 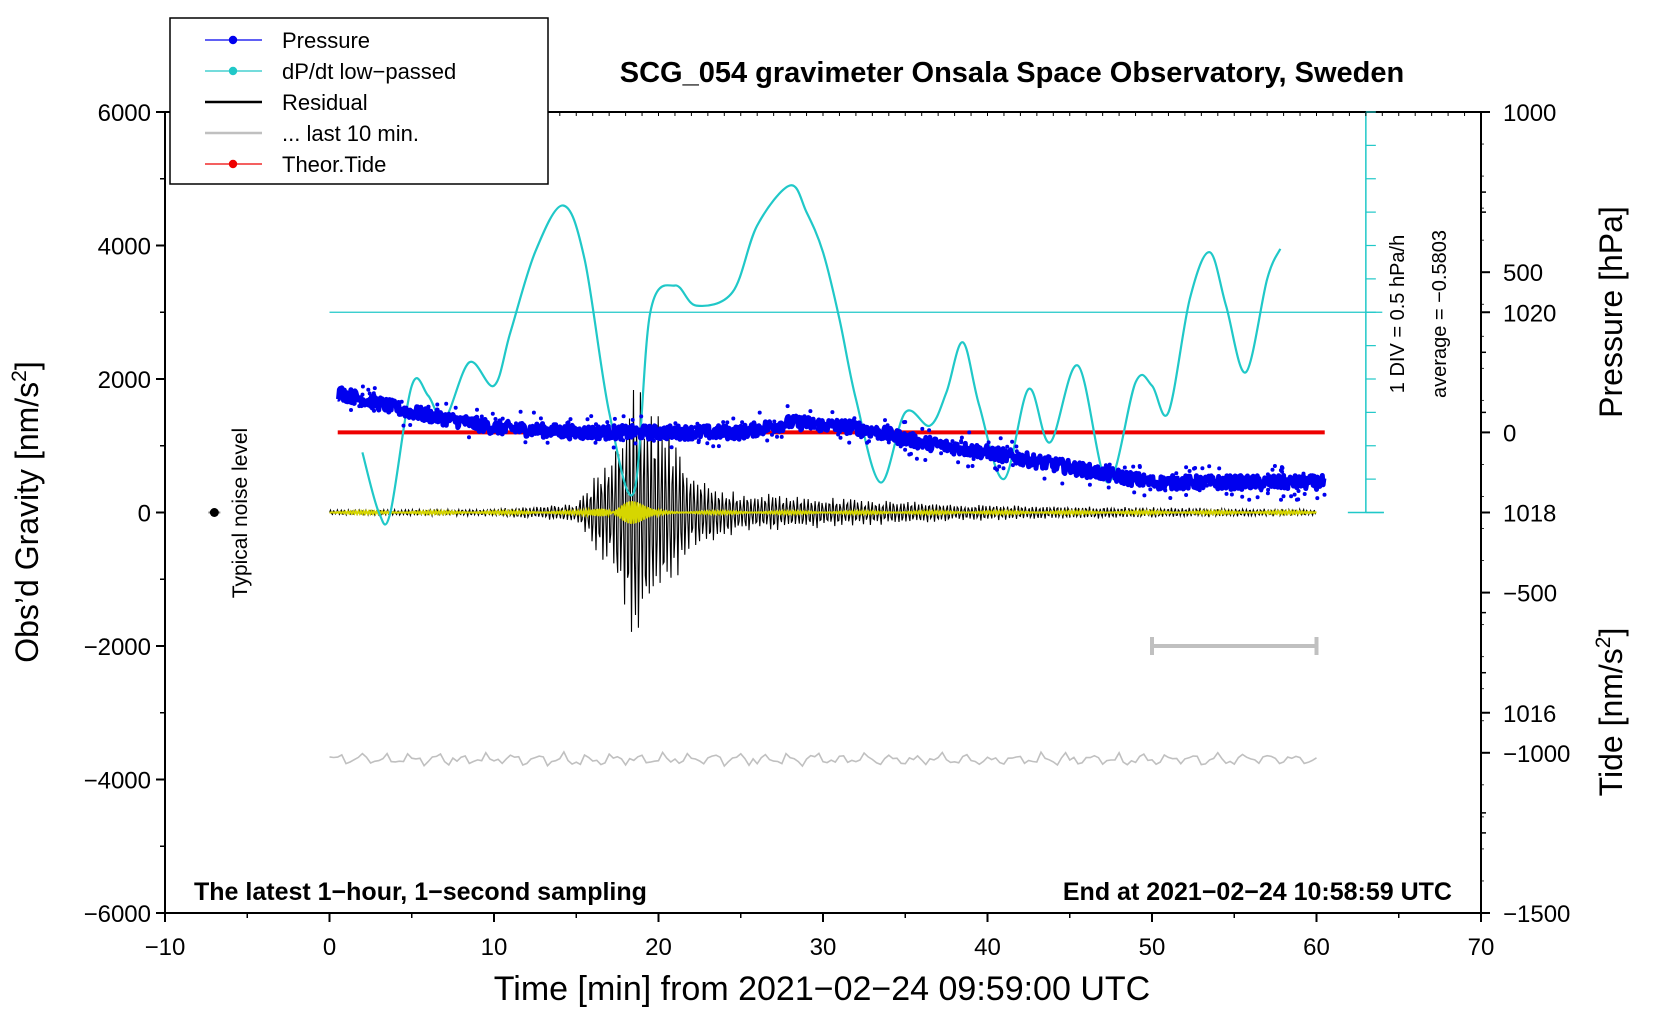 I want to click on tide-tick-label: 1000, so click(x=1529, y=113).